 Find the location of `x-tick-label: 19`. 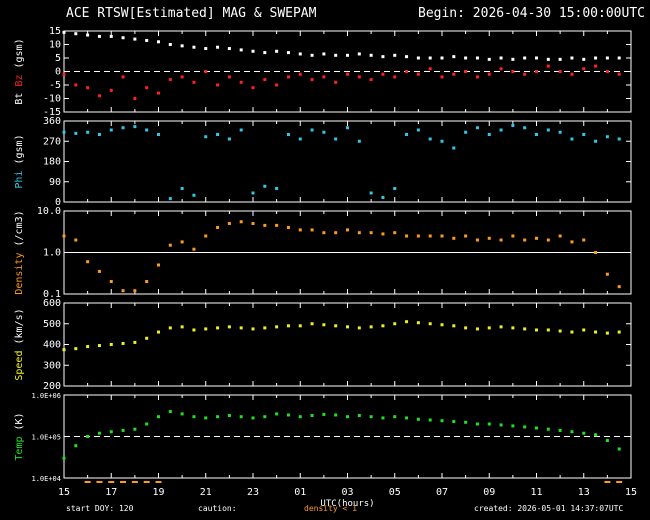

x-tick-label: 19 is located at coordinates (158, 492).